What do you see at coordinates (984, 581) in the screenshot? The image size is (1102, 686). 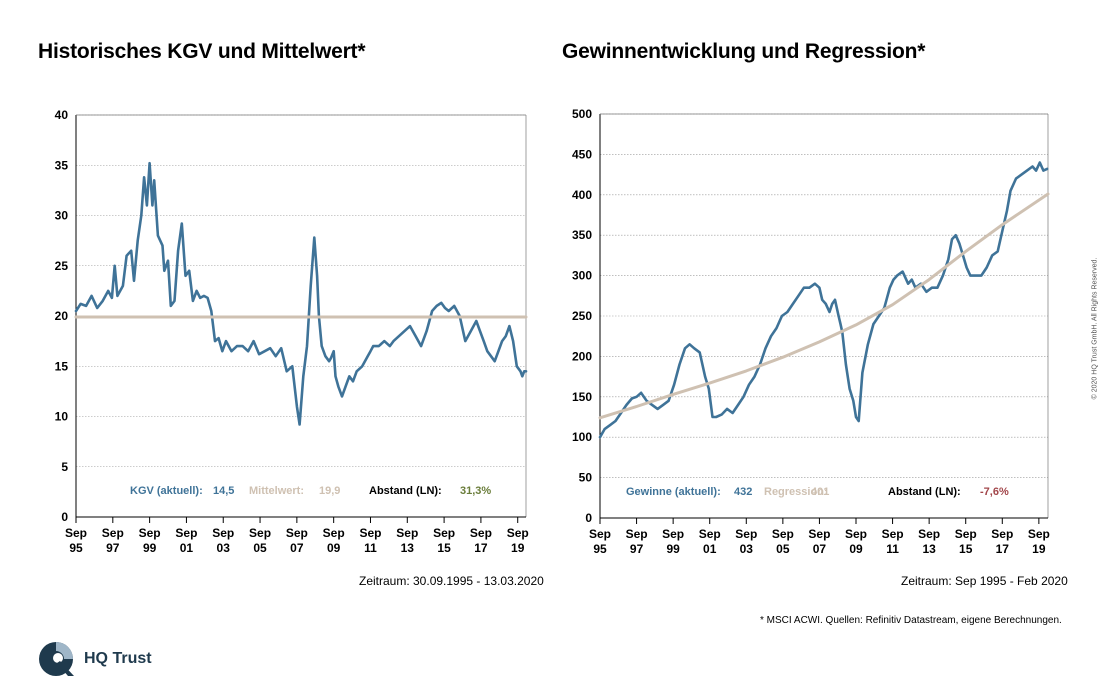 I see `period-gewinn: Zeitraum: Sep 1995 - Feb 2020` at bounding box center [984, 581].